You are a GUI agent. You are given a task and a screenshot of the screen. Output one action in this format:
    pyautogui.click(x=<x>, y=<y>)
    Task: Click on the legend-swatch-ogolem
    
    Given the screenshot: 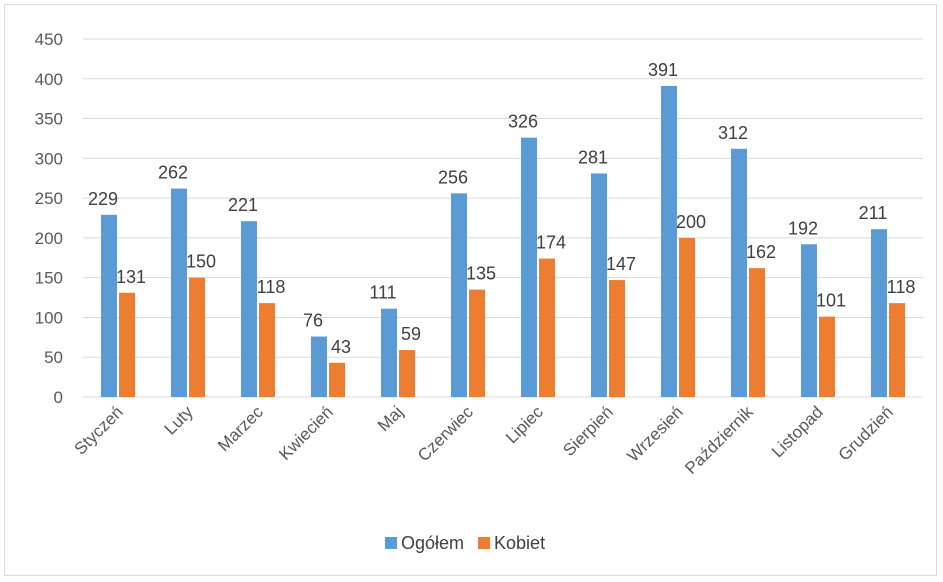 What is the action you would take?
    pyautogui.click(x=391, y=543)
    